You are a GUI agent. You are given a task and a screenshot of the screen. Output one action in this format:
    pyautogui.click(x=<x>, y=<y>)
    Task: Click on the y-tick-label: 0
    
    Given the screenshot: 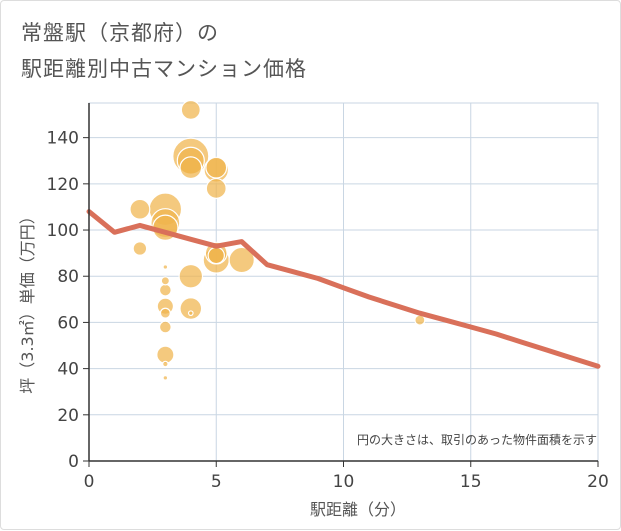 What is the action you would take?
    pyautogui.click(x=73, y=462)
    